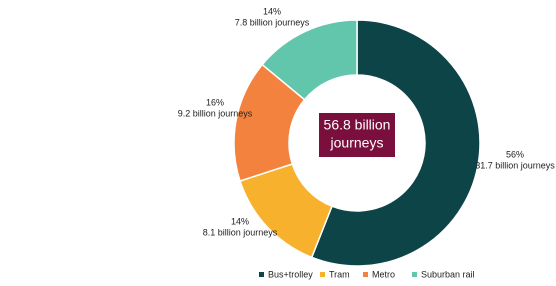 Image resolution: width=556 pixels, height=286 pixels. I want to click on legend-label: Bus+trolley, so click(290, 274).